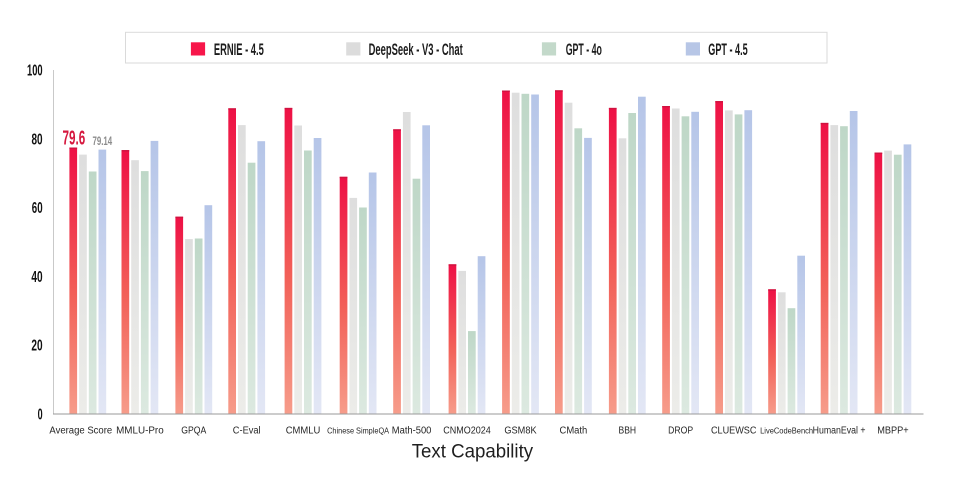 This screenshot has width=970, height=493. What do you see at coordinates (467, 430) in the screenshot?
I see `svg-text: CNMO2024` at bounding box center [467, 430].